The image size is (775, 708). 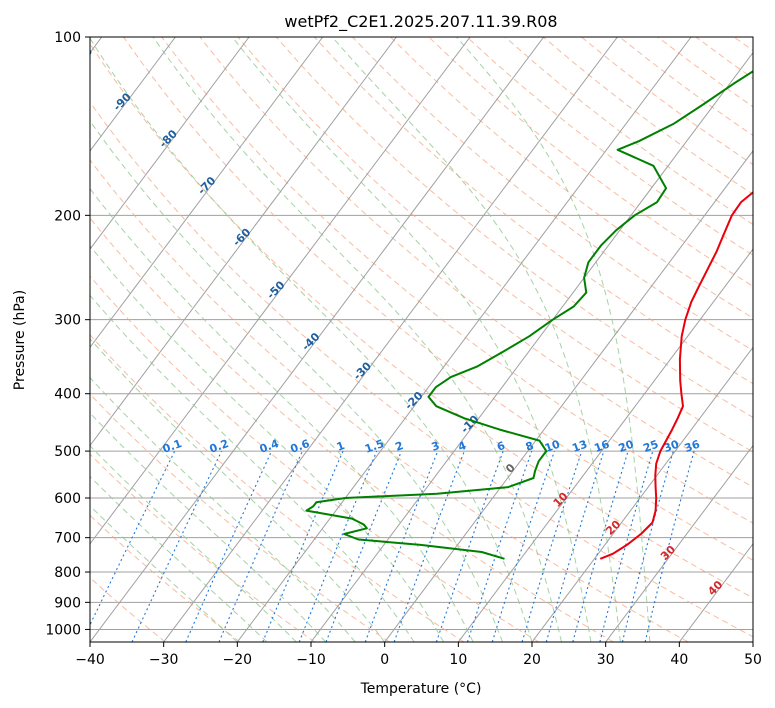 What do you see at coordinates (462, 446) in the screenshot?
I see `mixing-ratio-label: 4` at bounding box center [462, 446].